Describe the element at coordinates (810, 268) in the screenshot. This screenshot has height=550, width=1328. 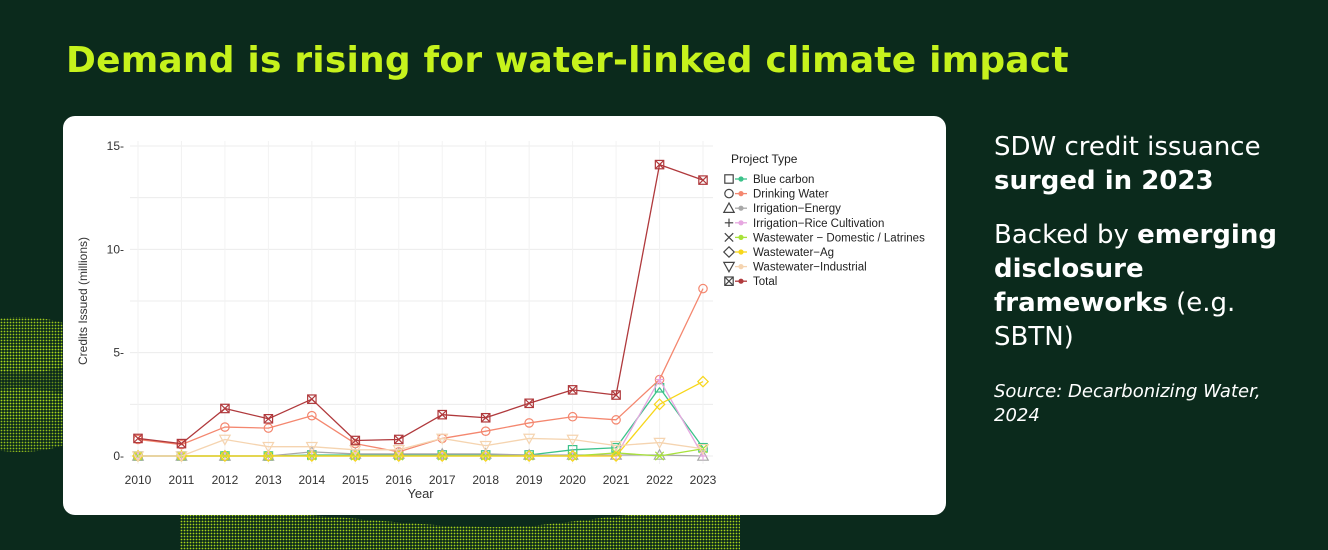
I see `legend-label-wastewater-industrial: Wastewater−Industrial` at that location.